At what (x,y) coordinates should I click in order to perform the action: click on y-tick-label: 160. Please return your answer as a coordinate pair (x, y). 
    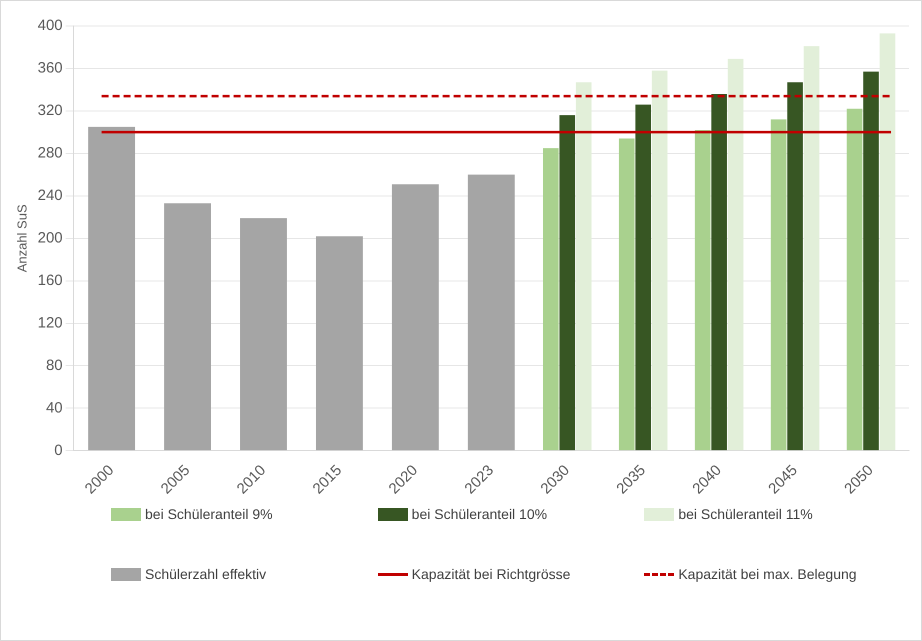
    Looking at the image, I should click on (50, 280).